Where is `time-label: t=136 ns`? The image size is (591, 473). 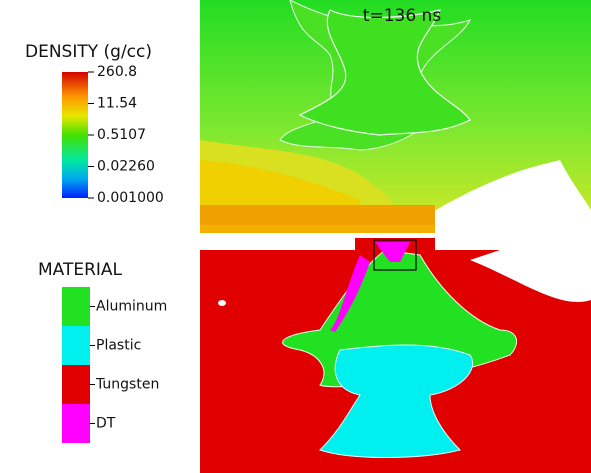 time-label: t=136 ns is located at coordinates (402, 16).